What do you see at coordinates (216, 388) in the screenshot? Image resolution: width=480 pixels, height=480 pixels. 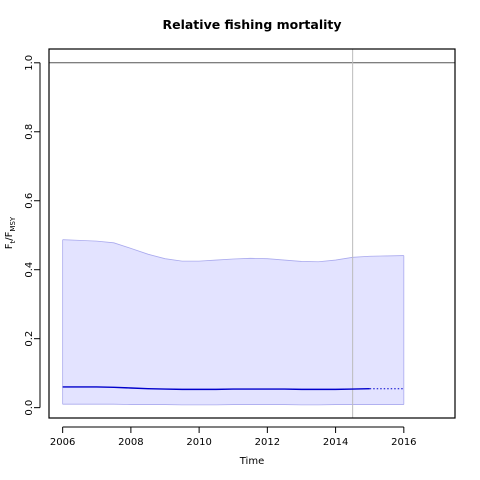 I see `estimate-line` at bounding box center [216, 388].